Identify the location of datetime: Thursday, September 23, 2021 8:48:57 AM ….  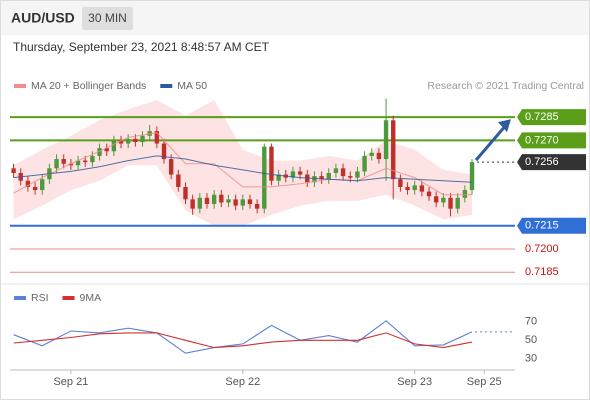
(141, 47).